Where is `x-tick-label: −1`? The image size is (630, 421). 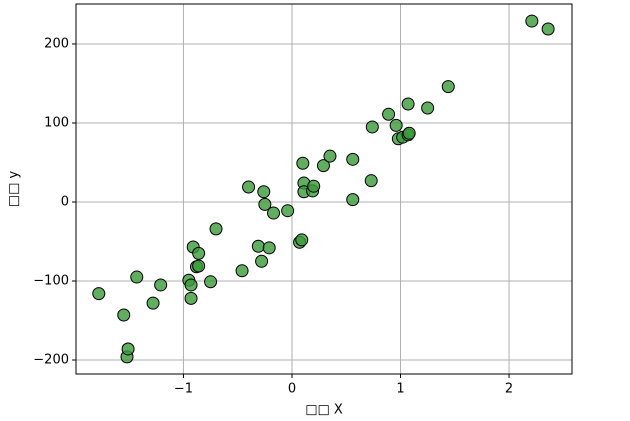 x-tick-label: −1 is located at coordinates (183, 389).